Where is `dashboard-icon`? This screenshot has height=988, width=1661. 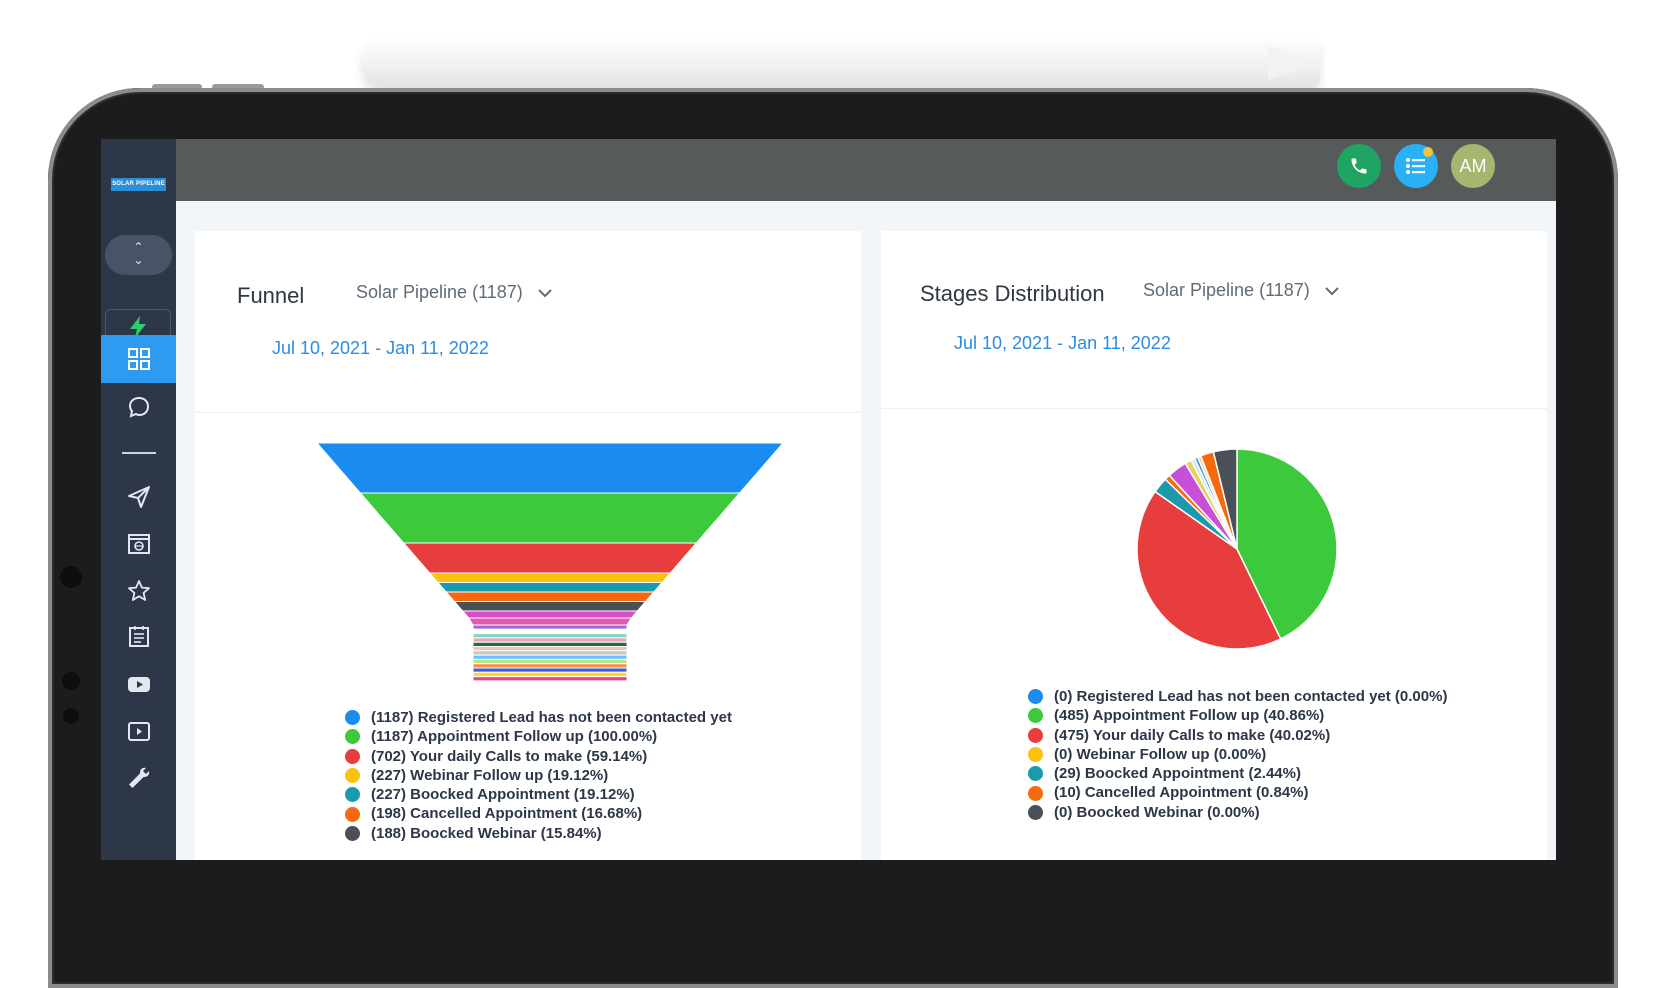 dashboard-icon is located at coordinates (138, 359).